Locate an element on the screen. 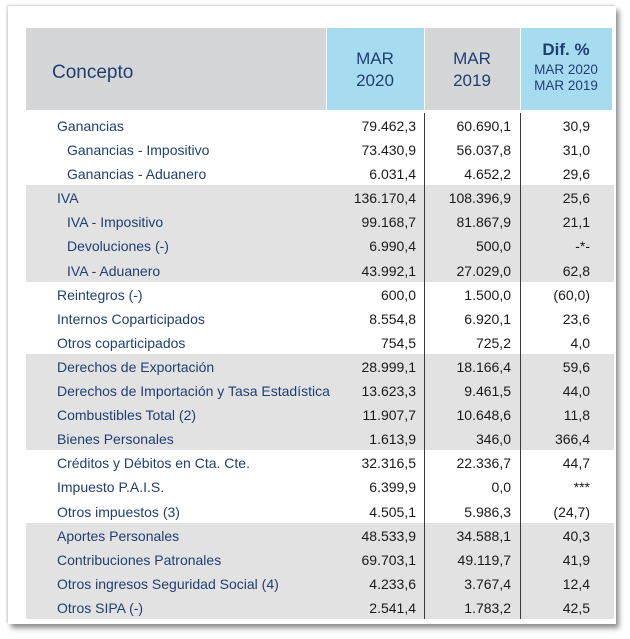  row-value-mar-2019: 22.336,7 is located at coordinates (484, 463).